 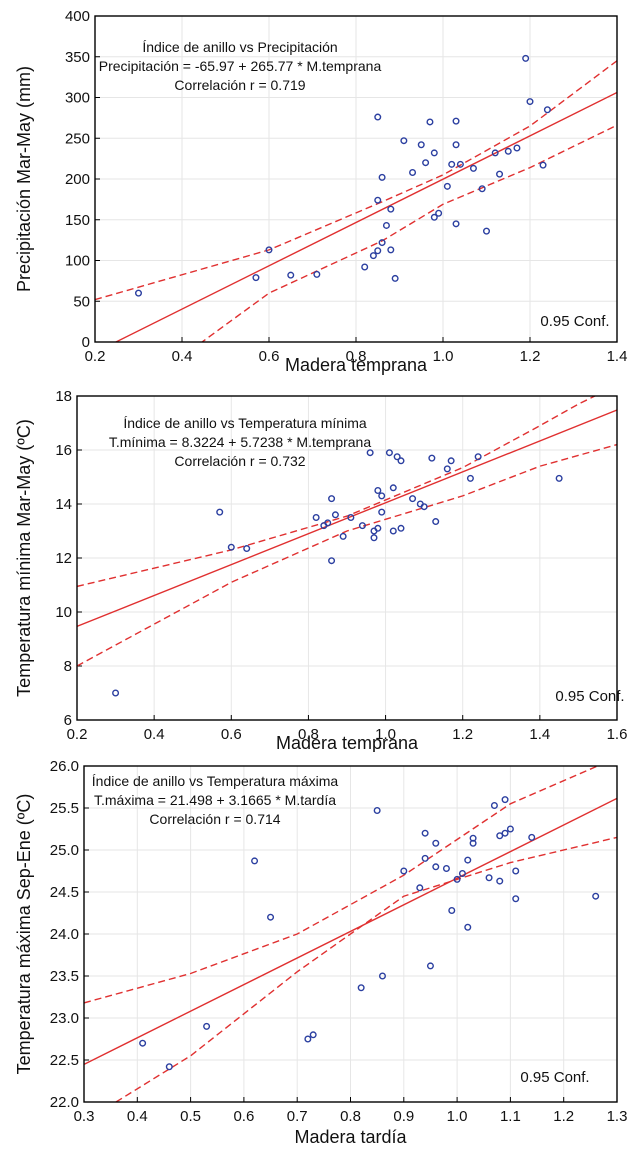 I want to click on y-tick-label: 300, so click(x=77, y=98).